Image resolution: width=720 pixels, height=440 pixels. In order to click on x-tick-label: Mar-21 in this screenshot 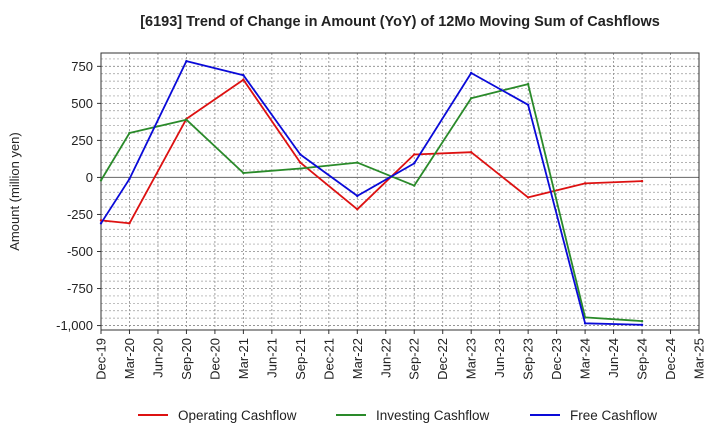, I will do `click(243, 358)`.